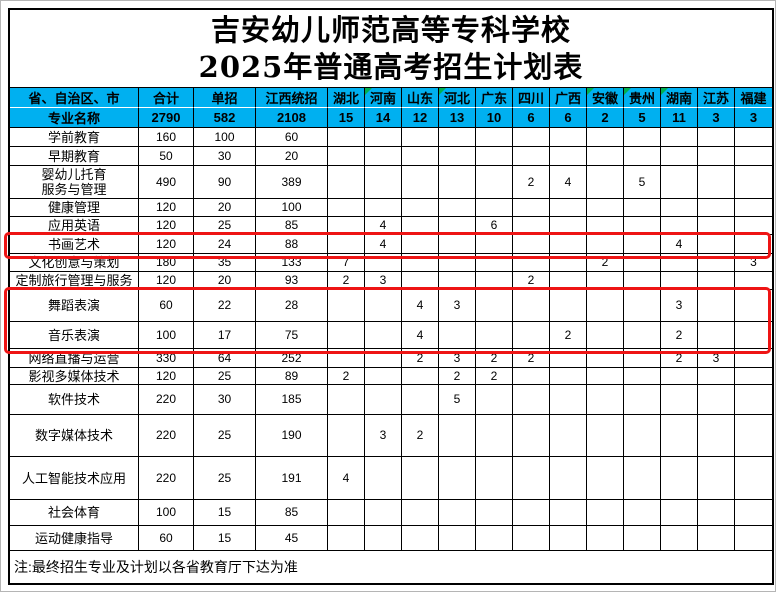  I want to click on table-row: 文化创意与策划 180 35 133 7 2 3, so click(391, 263).